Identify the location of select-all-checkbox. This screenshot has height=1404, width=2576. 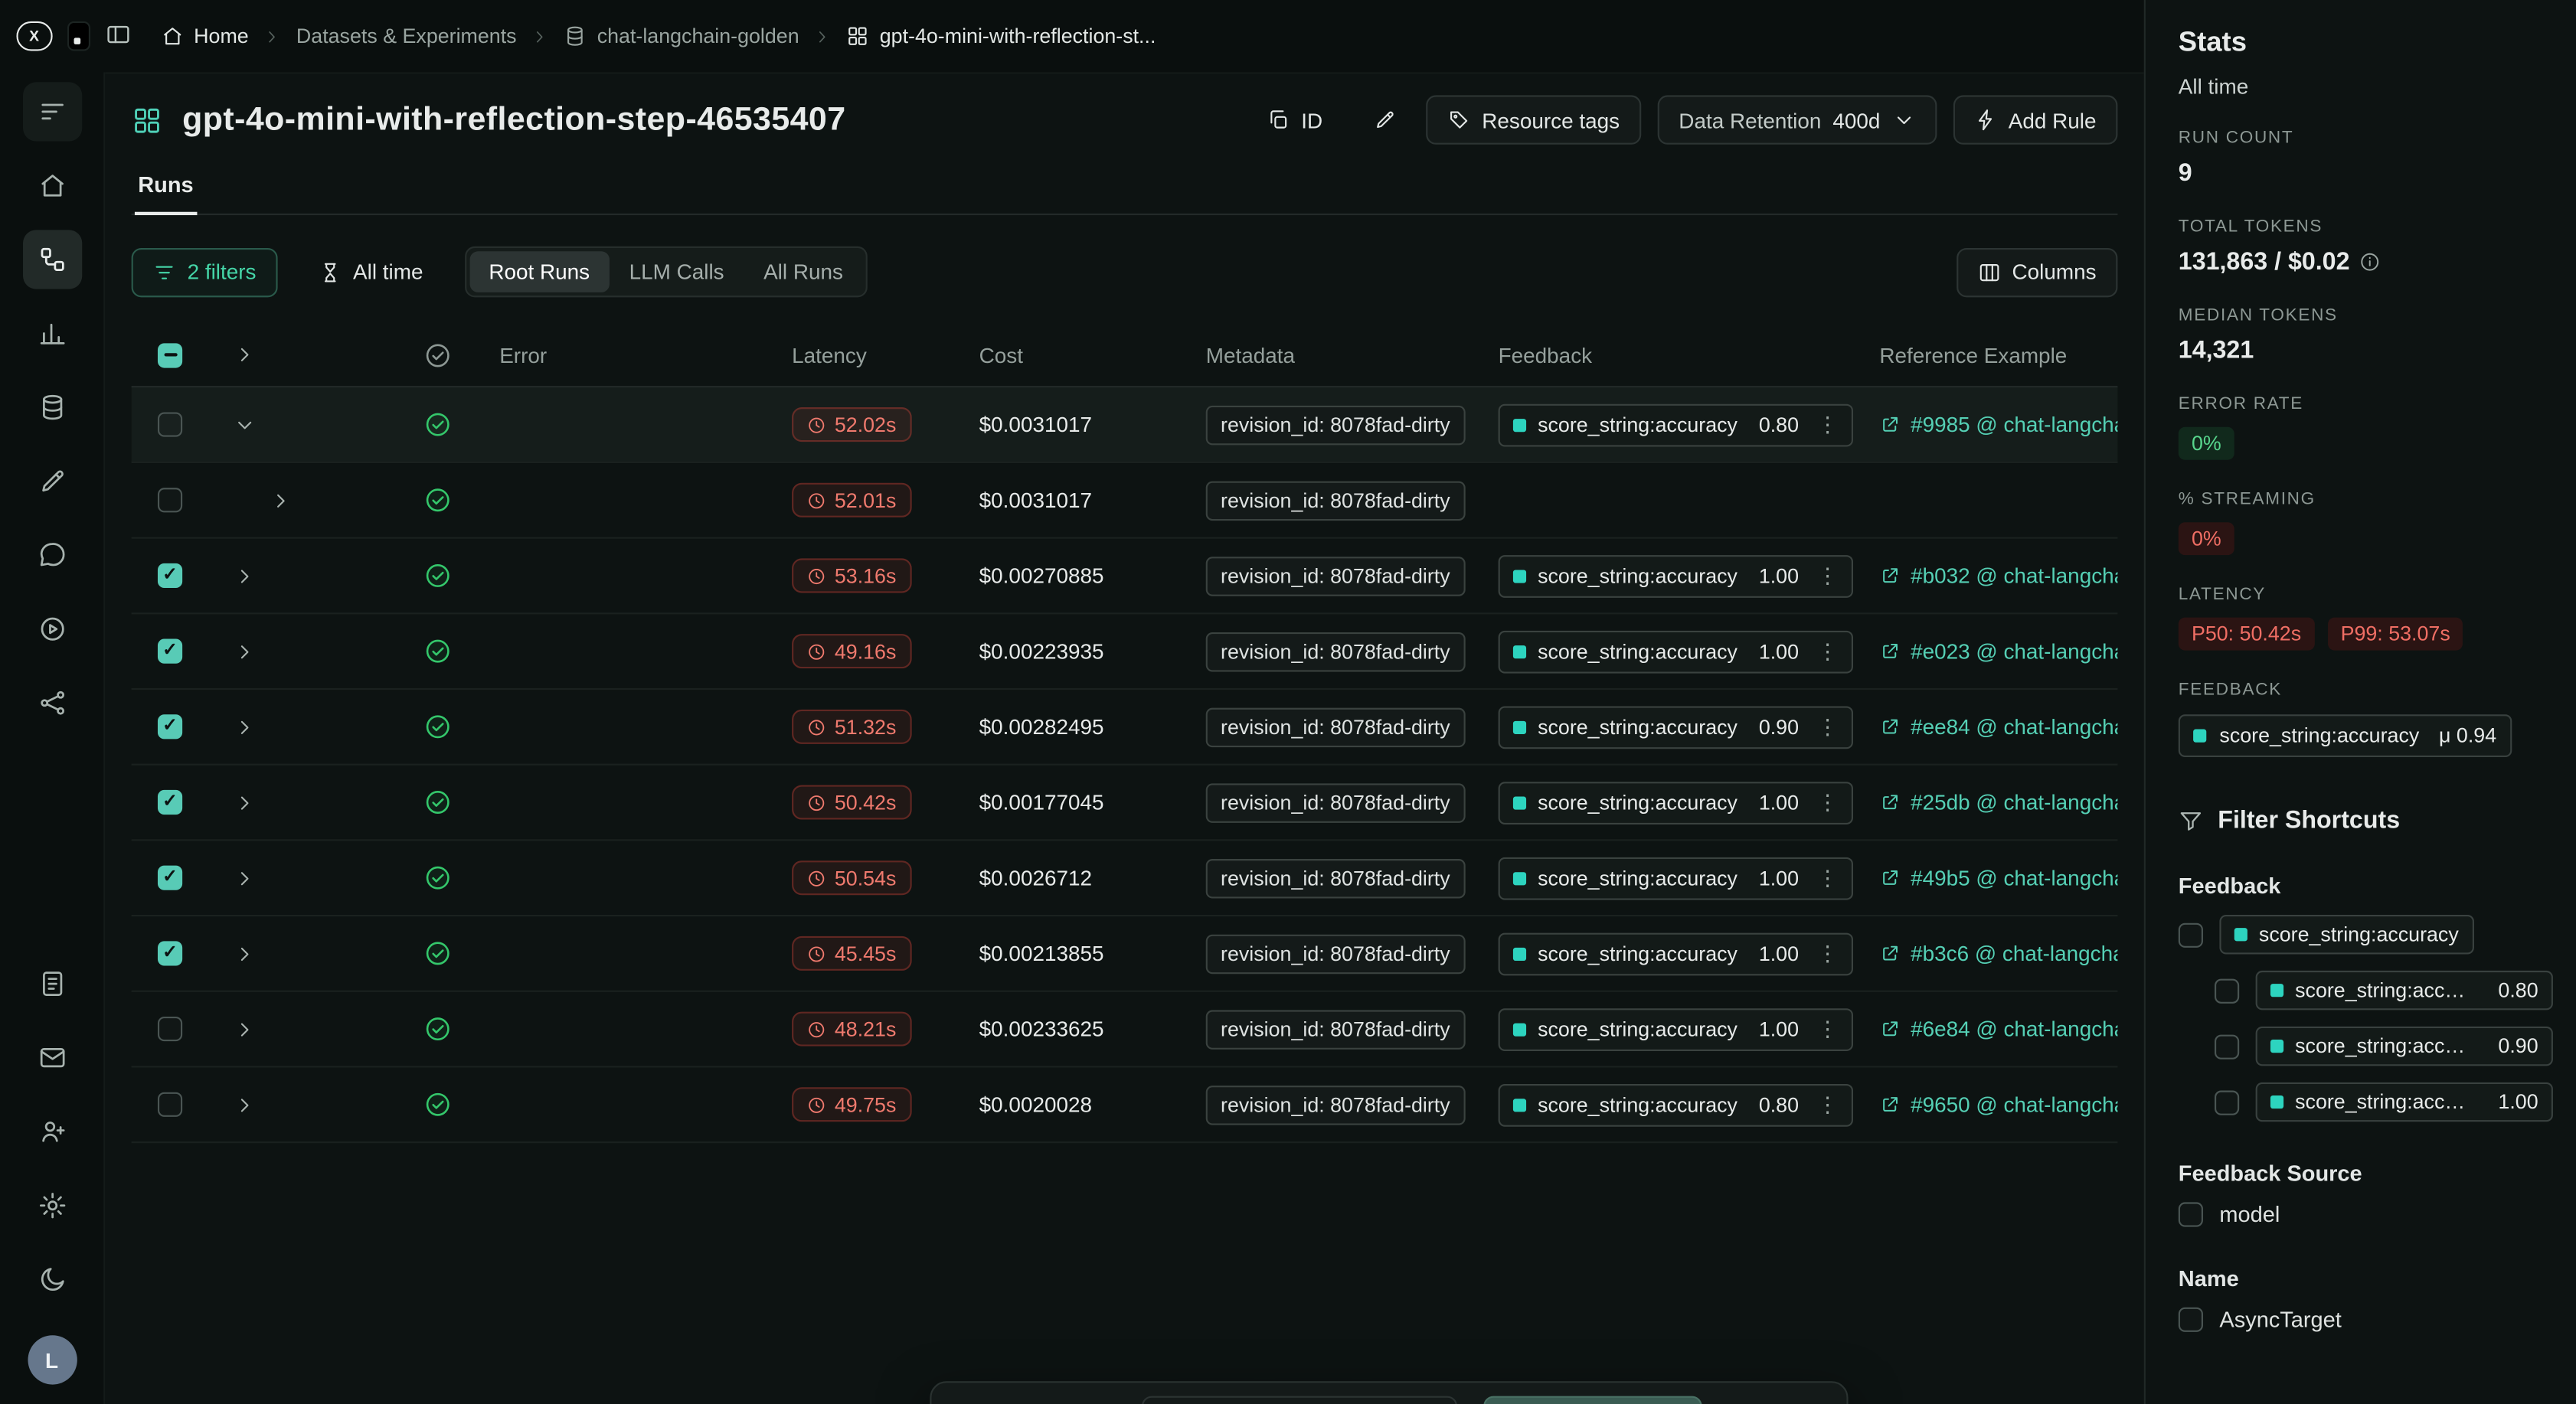
(170, 355).